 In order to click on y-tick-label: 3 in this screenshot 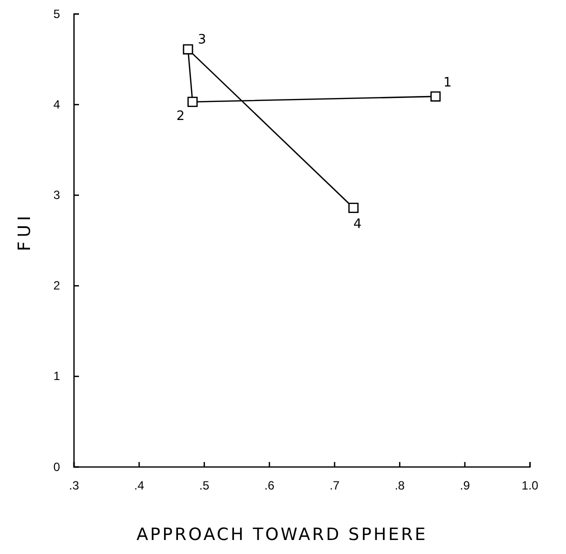, I will do `click(56, 195)`.